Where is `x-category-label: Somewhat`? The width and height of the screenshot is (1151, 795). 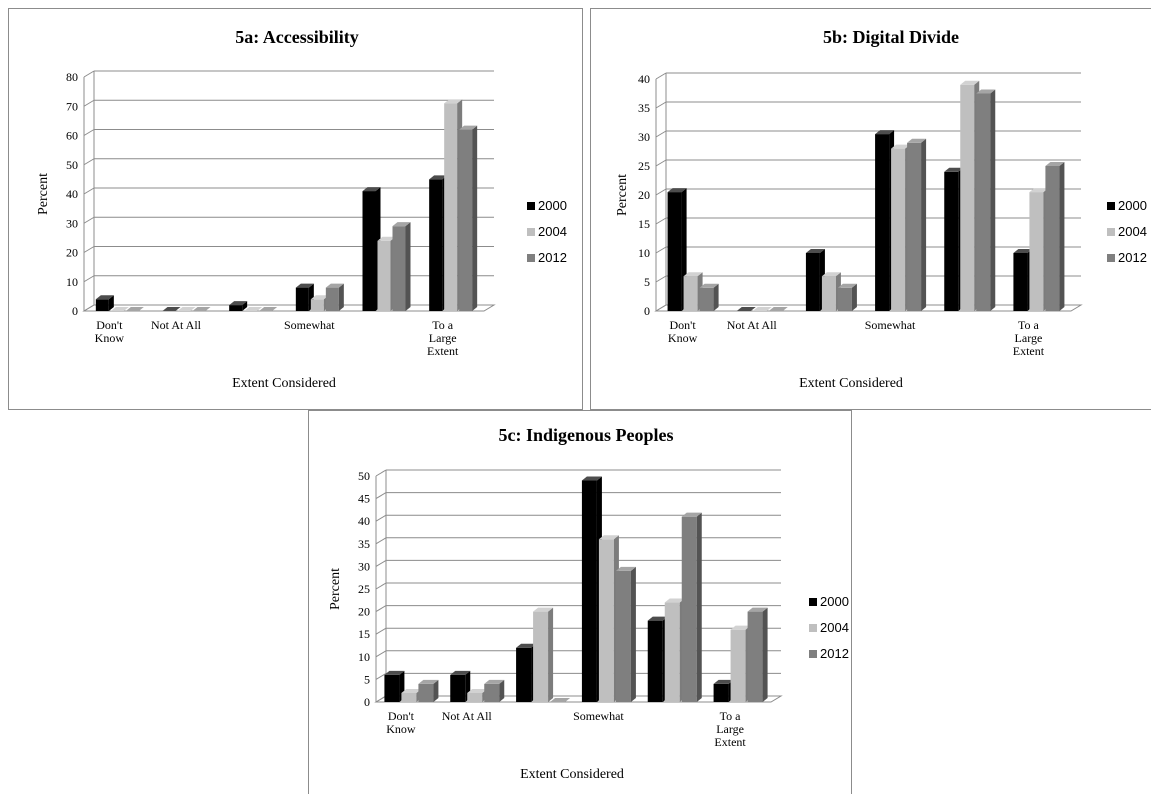
x-category-label: Somewhat is located at coordinates (309, 325).